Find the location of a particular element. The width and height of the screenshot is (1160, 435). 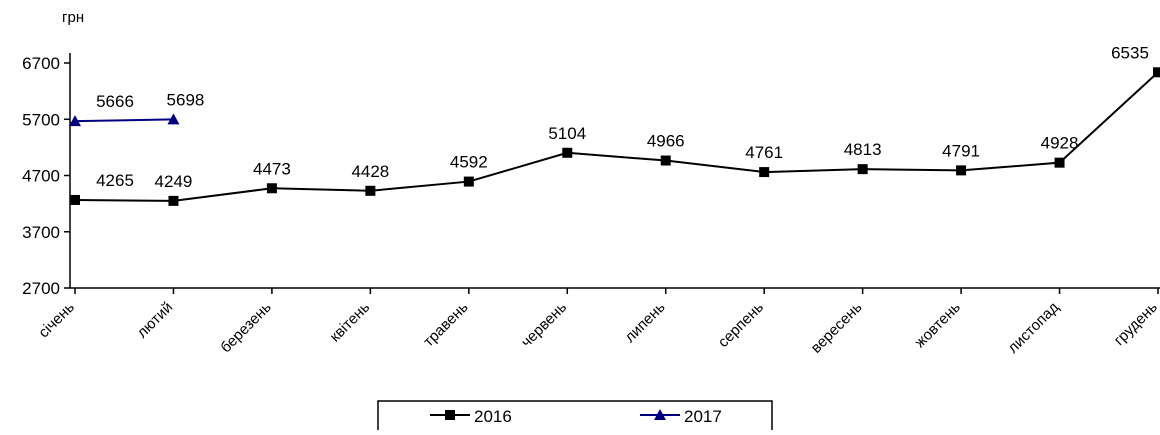

data-label: 4761 is located at coordinates (764, 152).